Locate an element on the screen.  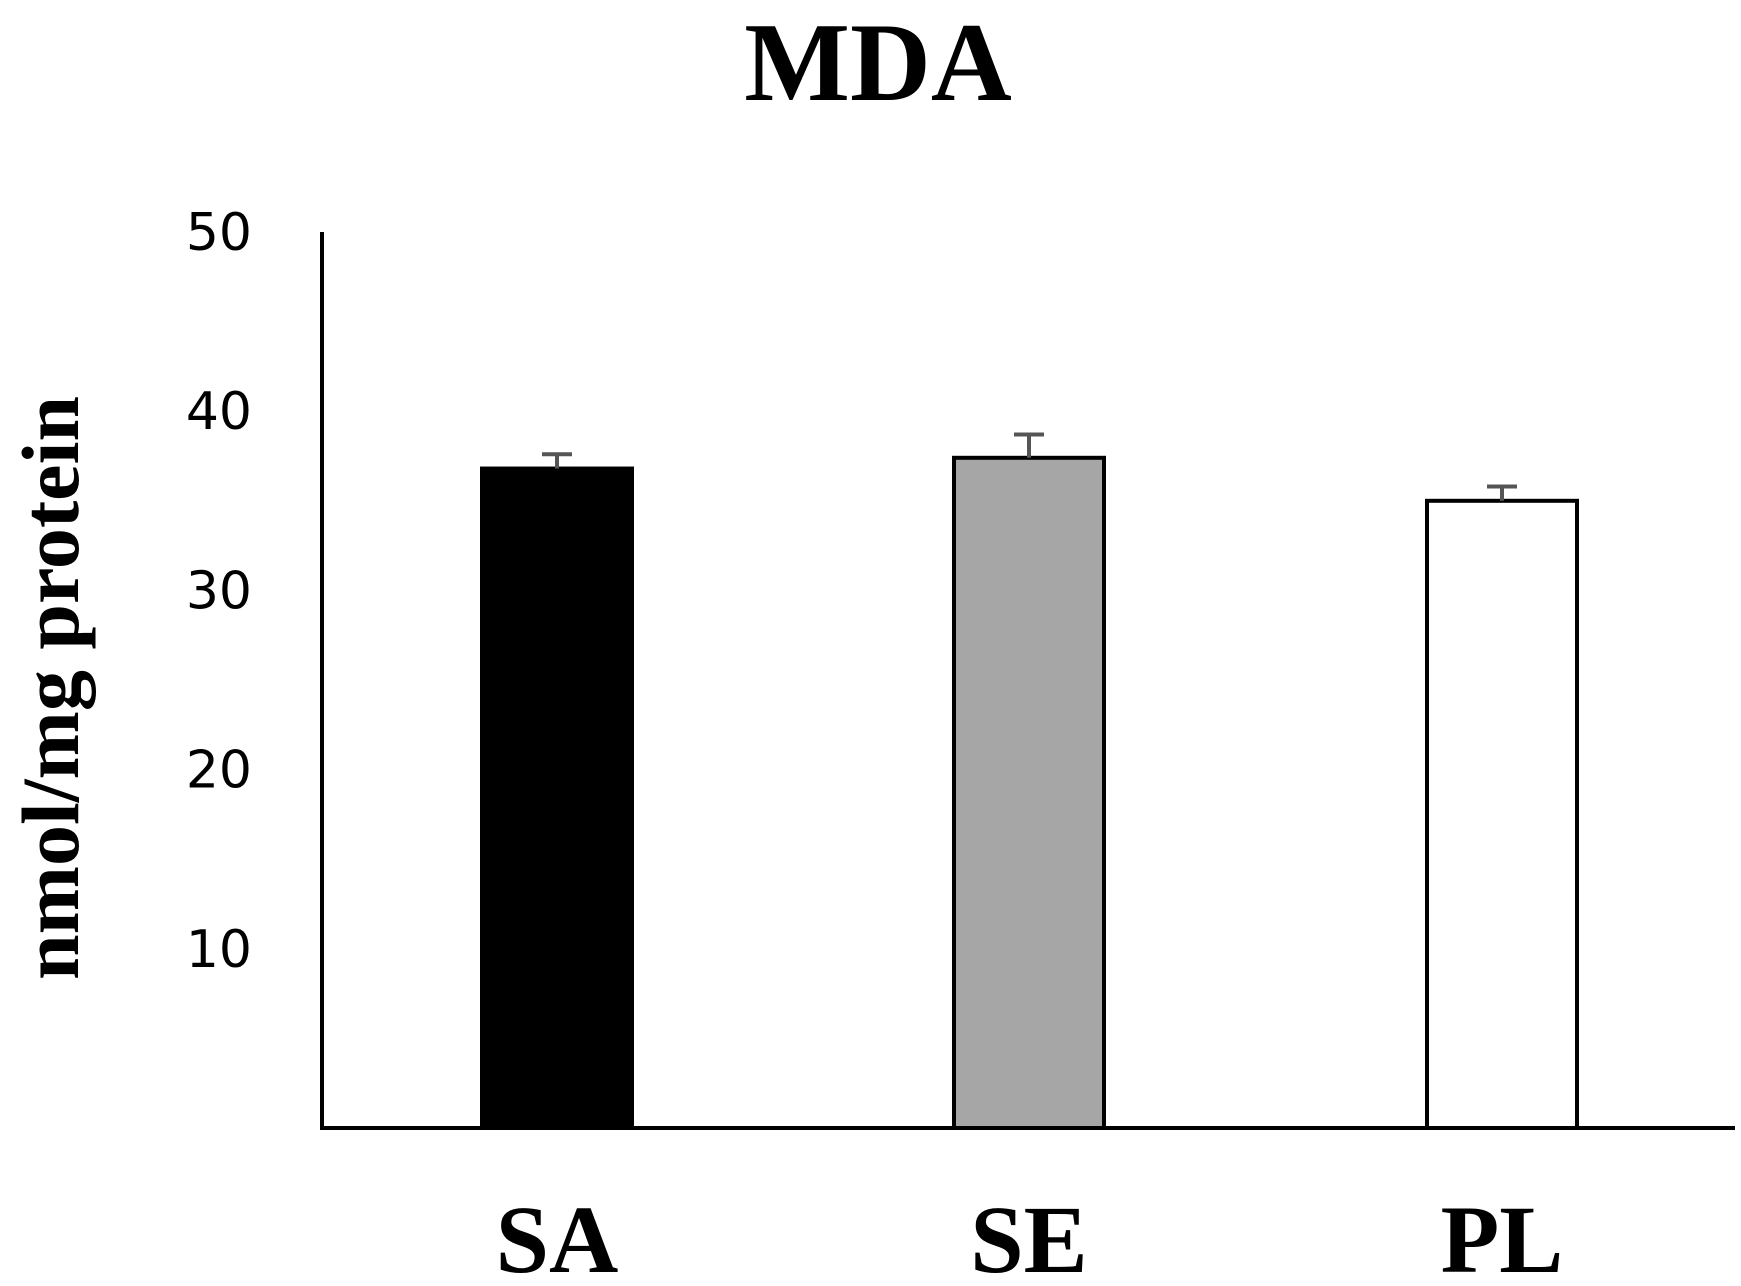
y-tick-label-10: 10 is located at coordinates (219, 950).